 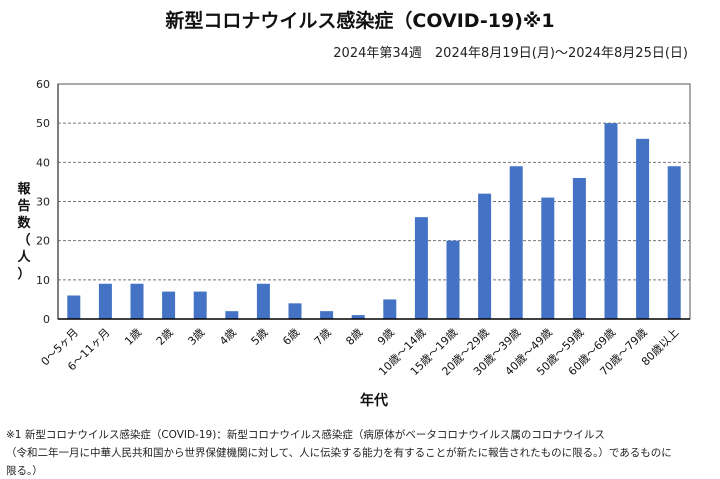 What do you see at coordinates (291, 337) in the screenshot?
I see `x-tick-label: 6歳` at bounding box center [291, 337].